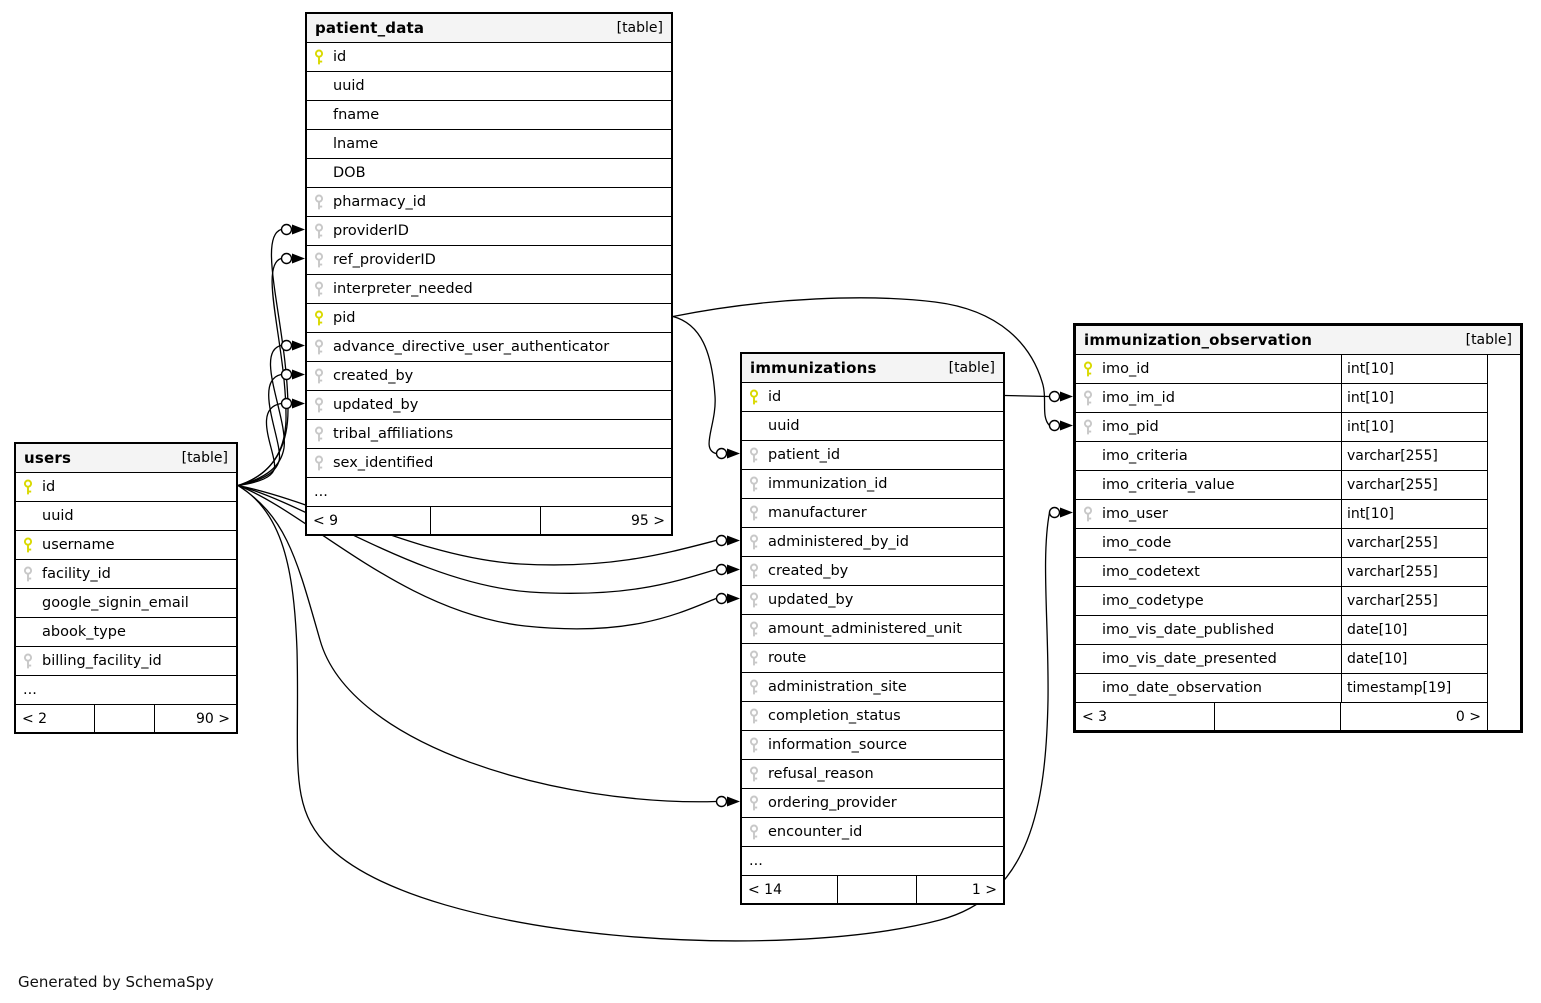  What do you see at coordinates (489, 434) in the screenshot?
I see `column-name-cell: tribal_affiliations` at bounding box center [489, 434].